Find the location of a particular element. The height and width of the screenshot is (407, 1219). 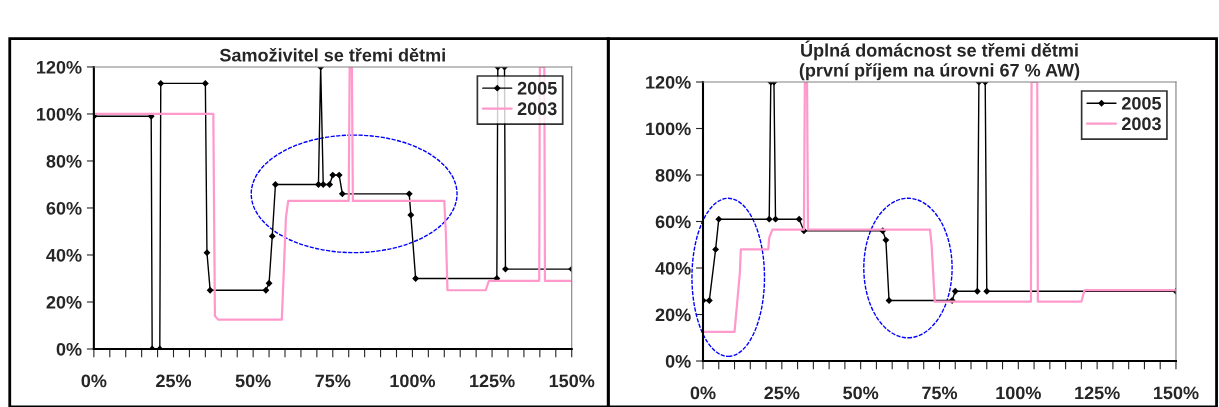

chart-title: Úplná domácnost se třemi dětmi (první příjem na úrovni 67 % AW) is located at coordinates (939, 60).